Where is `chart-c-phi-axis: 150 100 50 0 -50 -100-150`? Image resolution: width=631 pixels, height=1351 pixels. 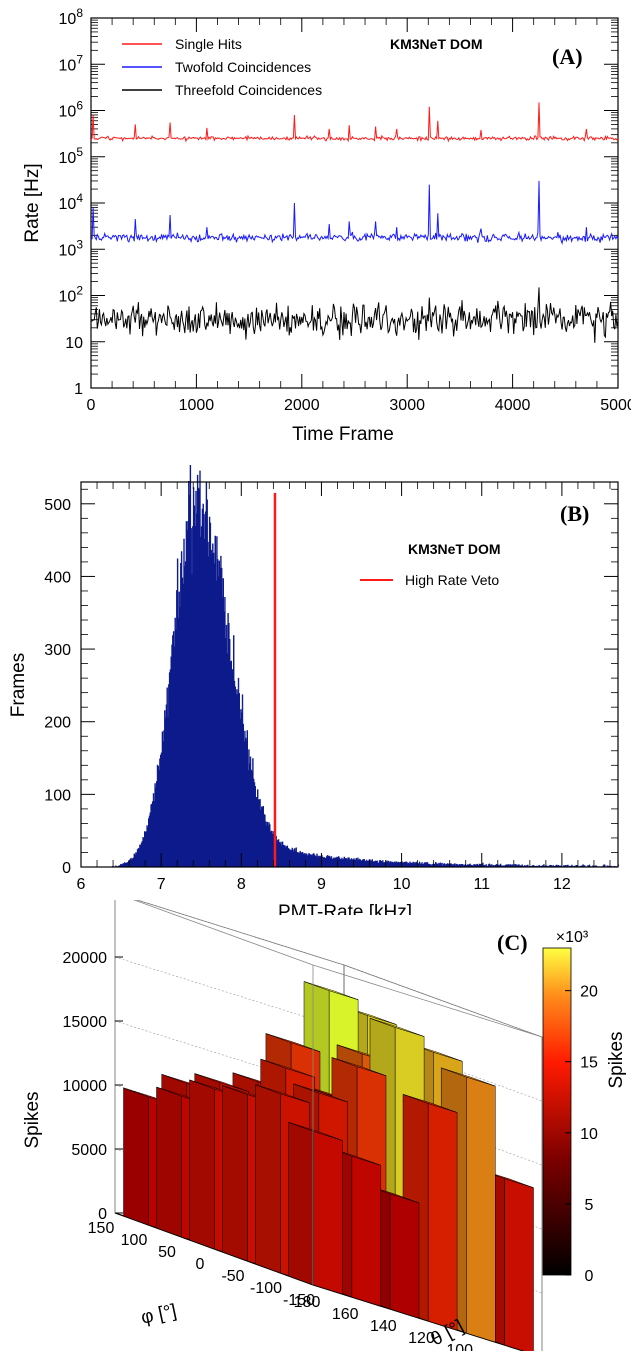 chart-c-phi-axis: 150 100 50 0 -50 -100-150 is located at coordinates (201, 1264).